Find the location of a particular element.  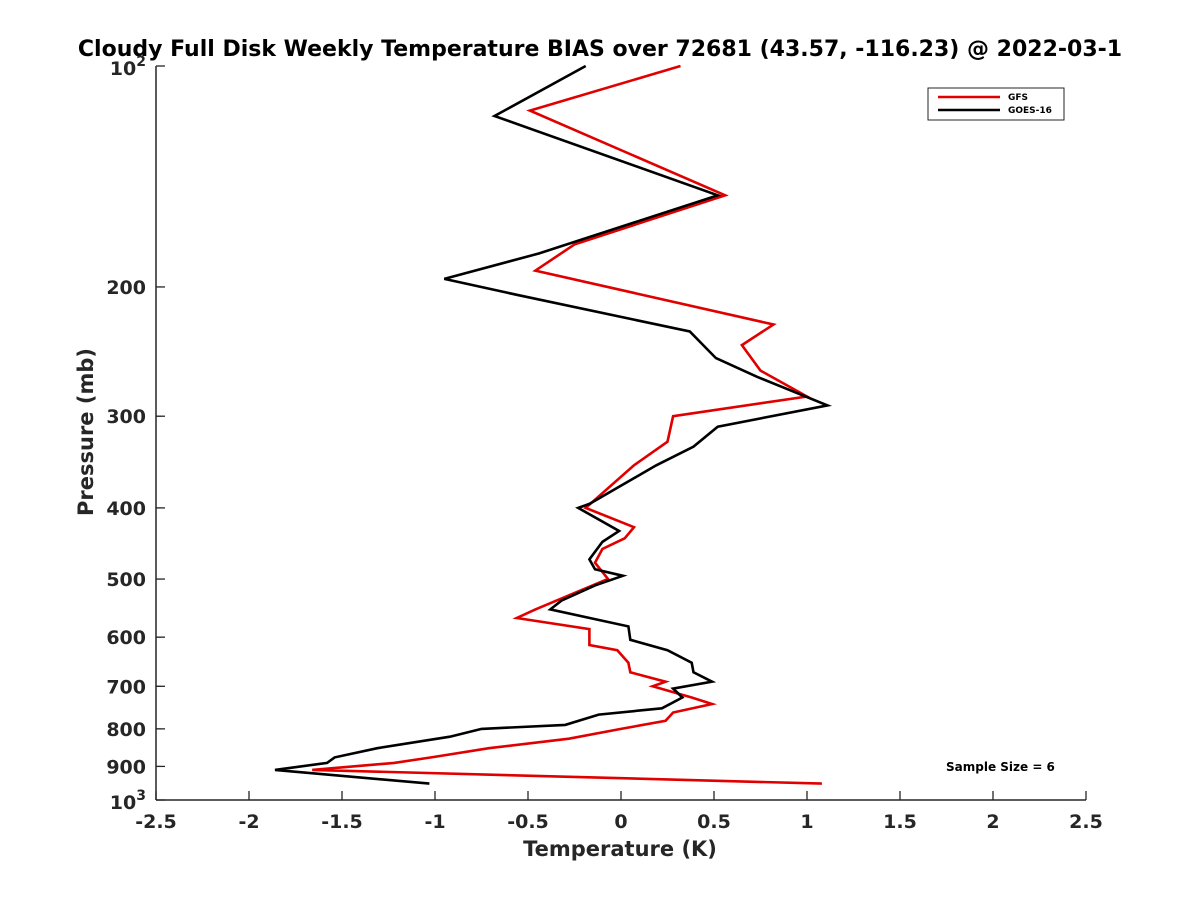

x-tick-label: -0.5 is located at coordinates (528, 822).